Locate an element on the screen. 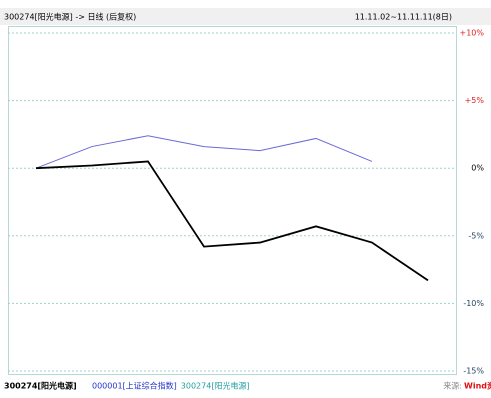 This screenshot has height=398, width=491. y-tick-label: -5% is located at coordinates (476, 235).